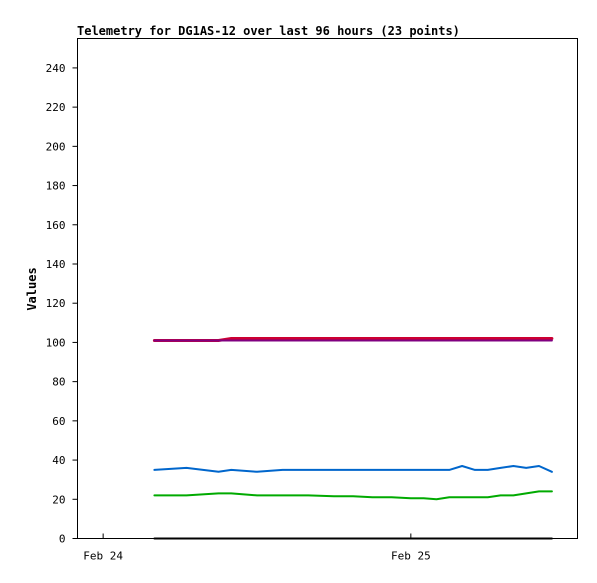 The height and width of the screenshot is (583, 597). I want to click on y-tick-label: 200, so click(56, 146).